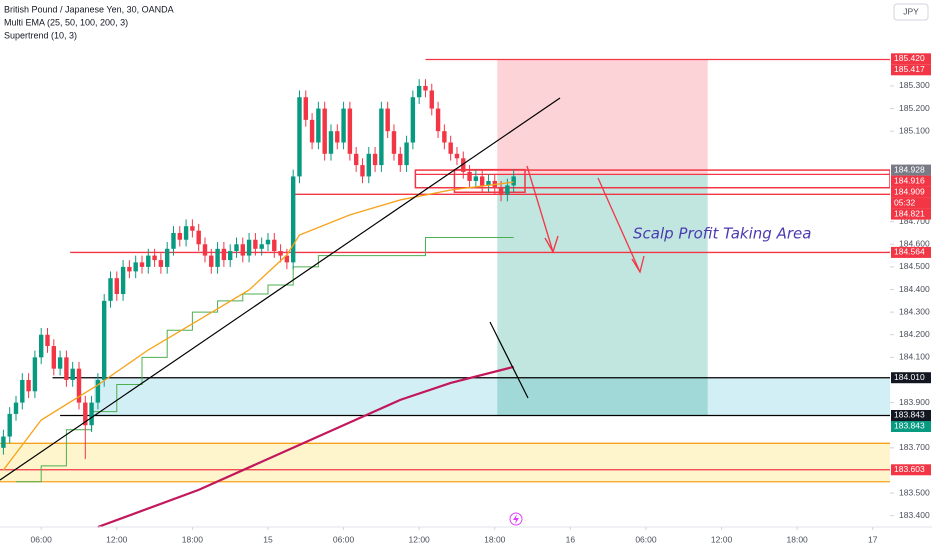 This screenshot has width=932, height=550. I want to click on ema-line, so click(305, 447).